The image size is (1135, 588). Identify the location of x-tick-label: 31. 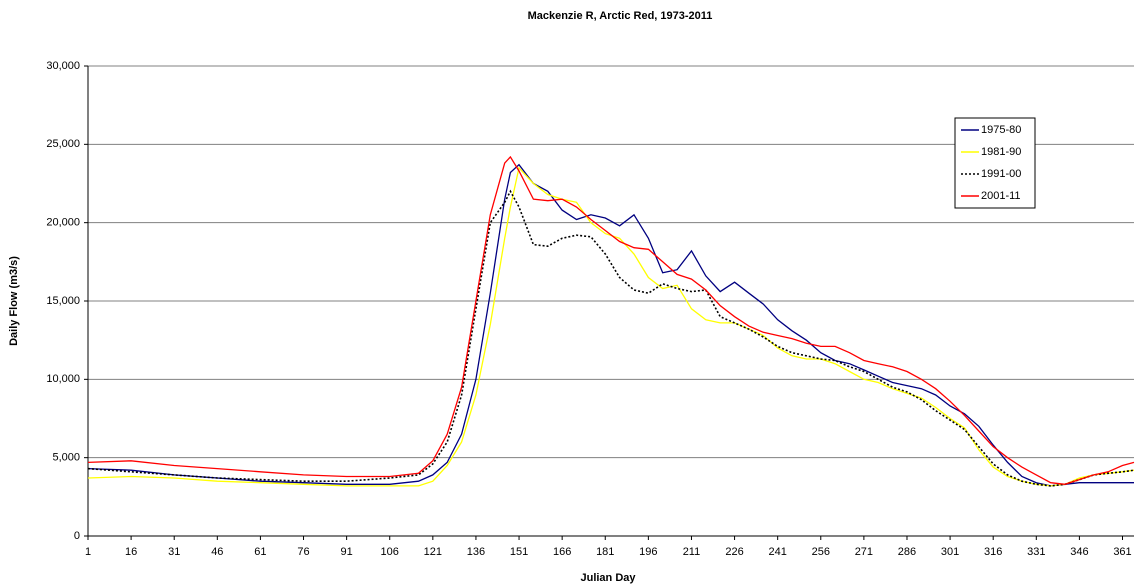
(174, 552).